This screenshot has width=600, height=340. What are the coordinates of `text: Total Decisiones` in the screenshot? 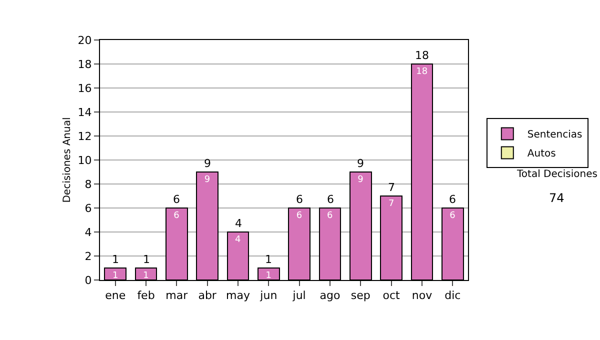 It's located at (557, 174).